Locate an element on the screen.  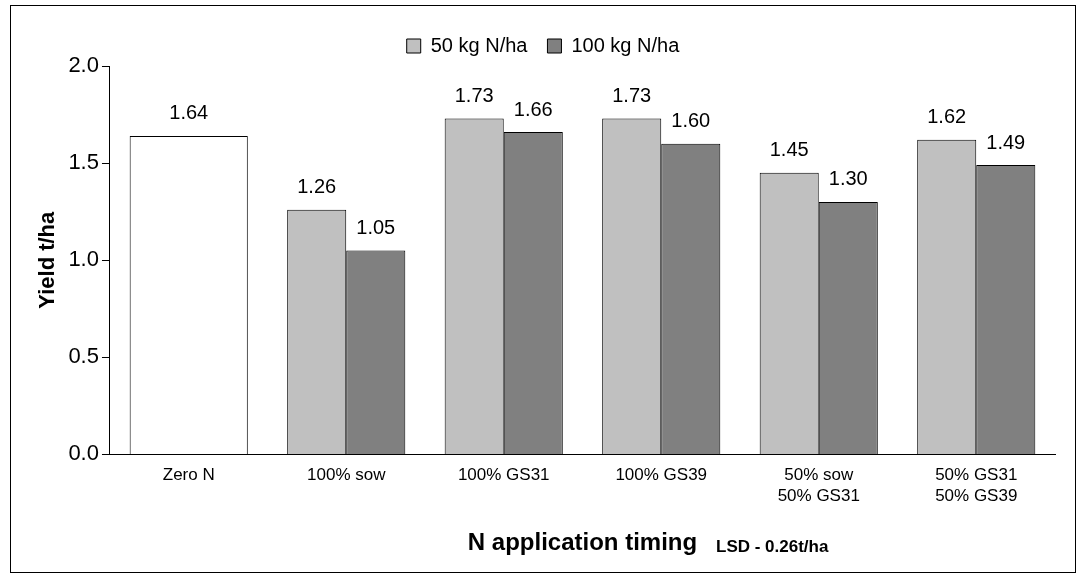
data-label: 1.62 is located at coordinates (947, 116).